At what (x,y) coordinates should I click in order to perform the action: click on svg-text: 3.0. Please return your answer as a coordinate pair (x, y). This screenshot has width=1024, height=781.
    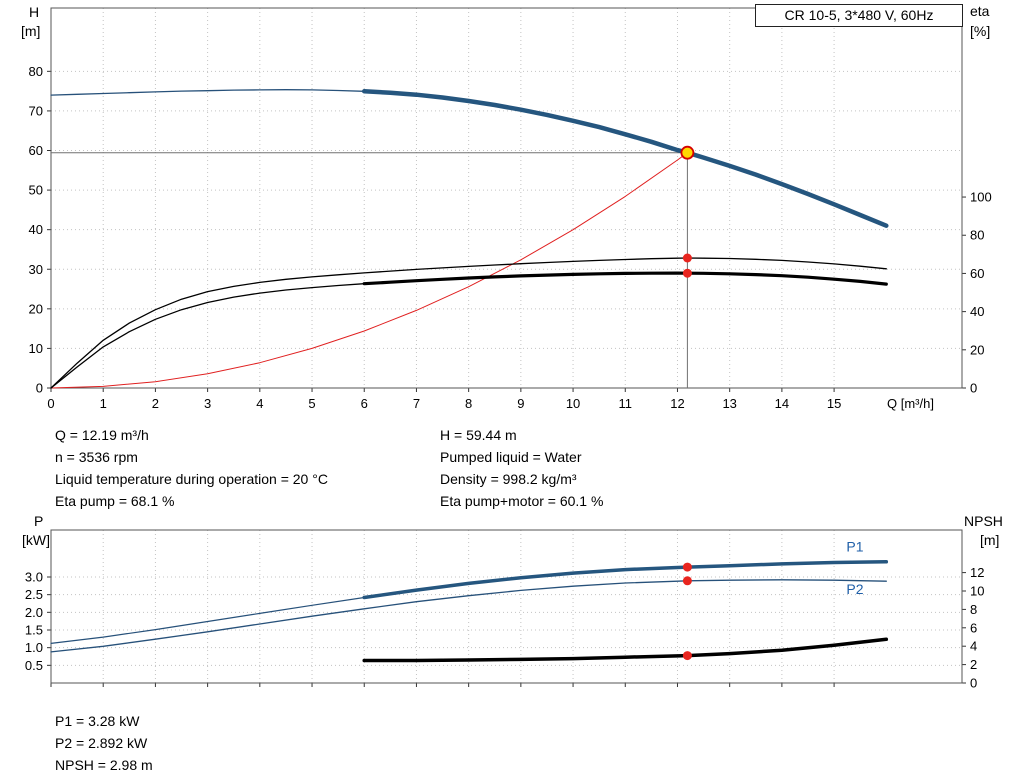
    Looking at the image, I should click on (34, 576).